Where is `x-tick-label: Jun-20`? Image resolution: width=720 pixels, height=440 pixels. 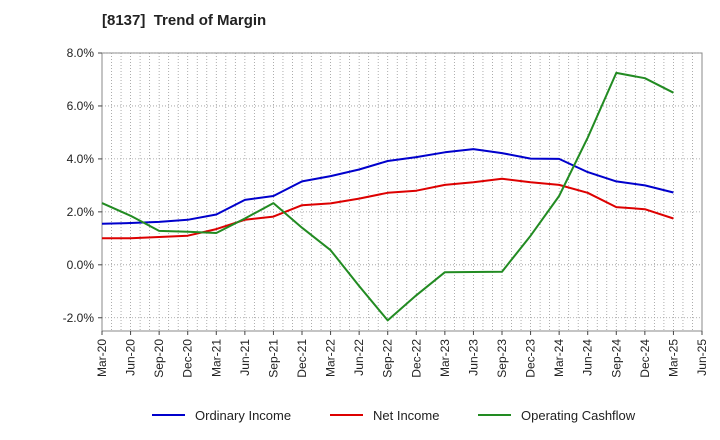 x-tick-label: Jun-20 is located at coordinates (131, 357).